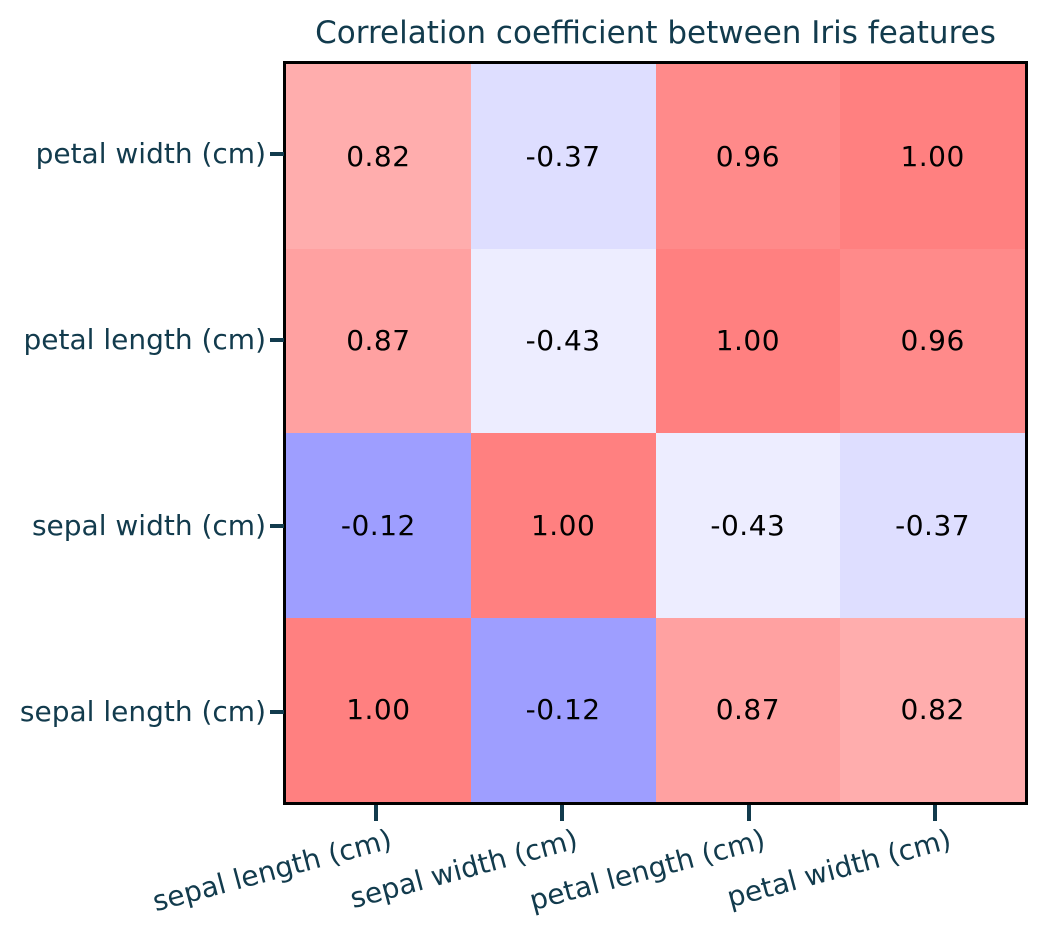 The image size is (1049, 937). I want to click on y-tick-label: petal length (cm), so click(144, 339).